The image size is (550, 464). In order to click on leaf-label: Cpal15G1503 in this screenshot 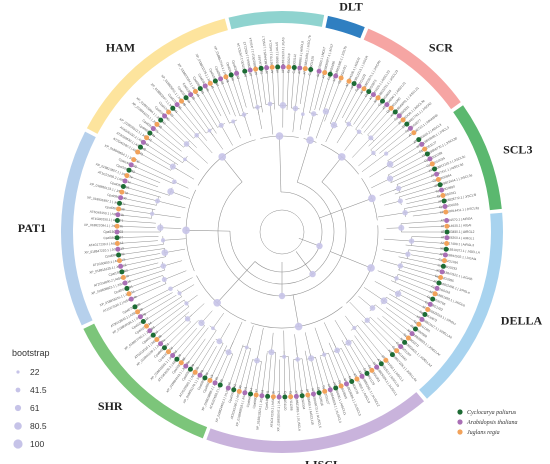, I will do `click(113, 232)`.